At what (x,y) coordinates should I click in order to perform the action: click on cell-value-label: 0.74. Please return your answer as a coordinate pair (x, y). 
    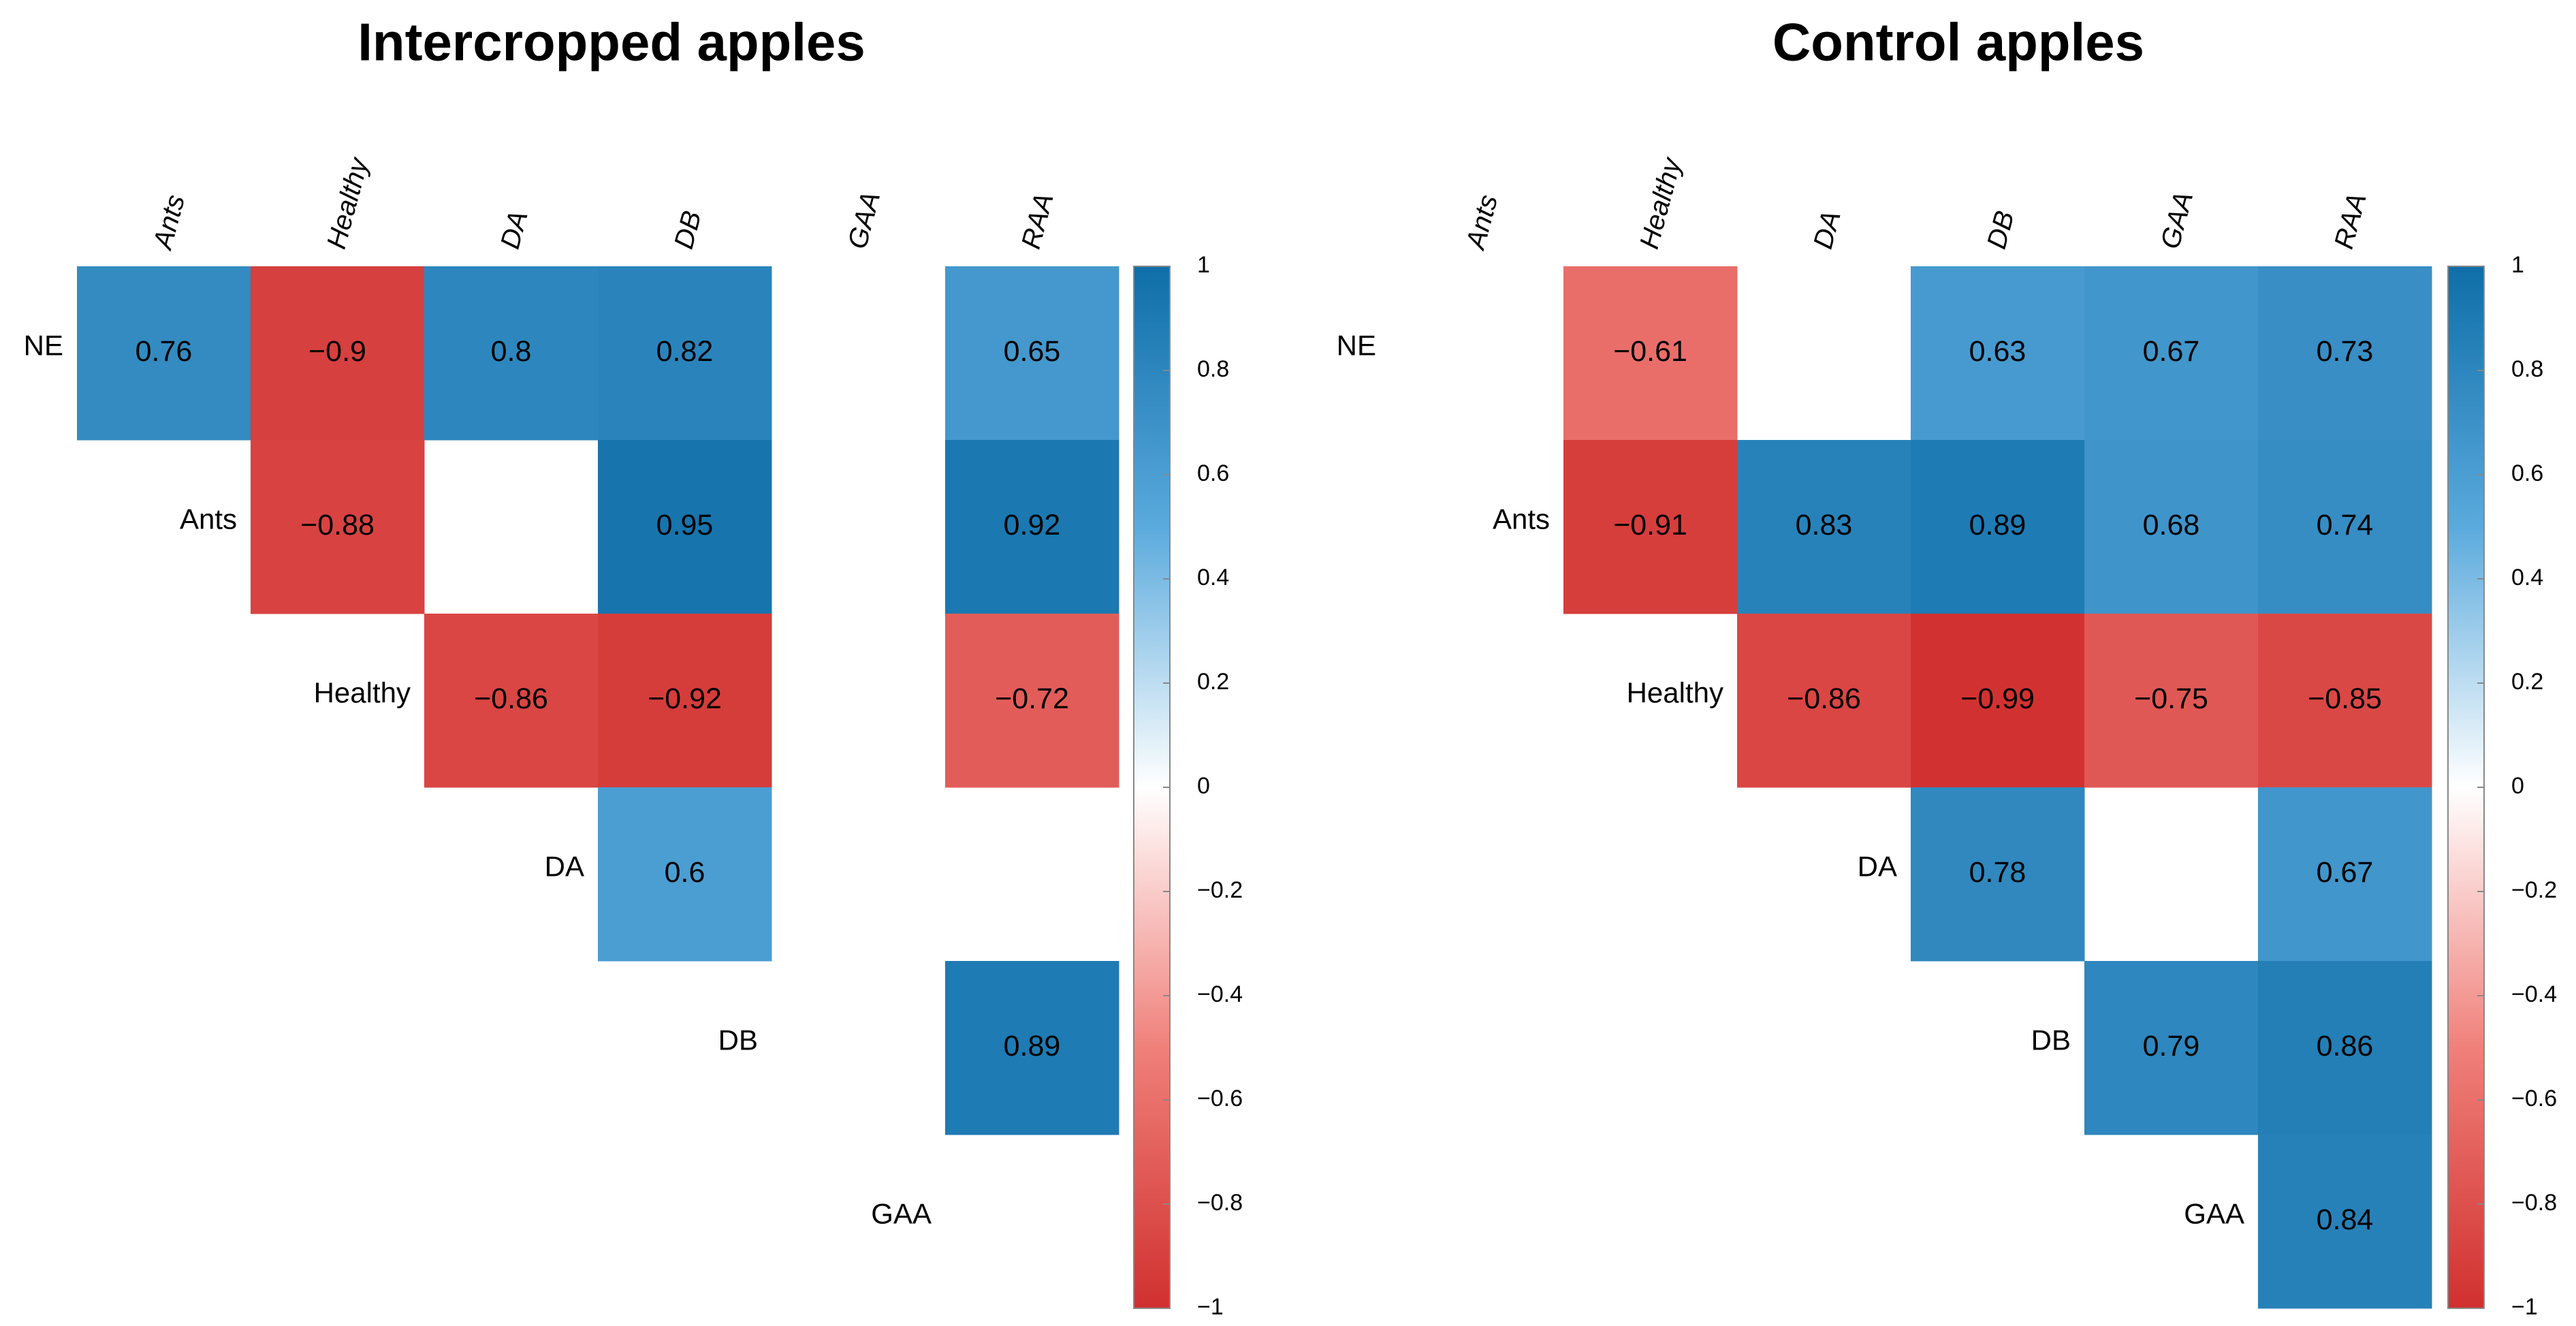
    Looking at the image, I should click on (2345, 525).